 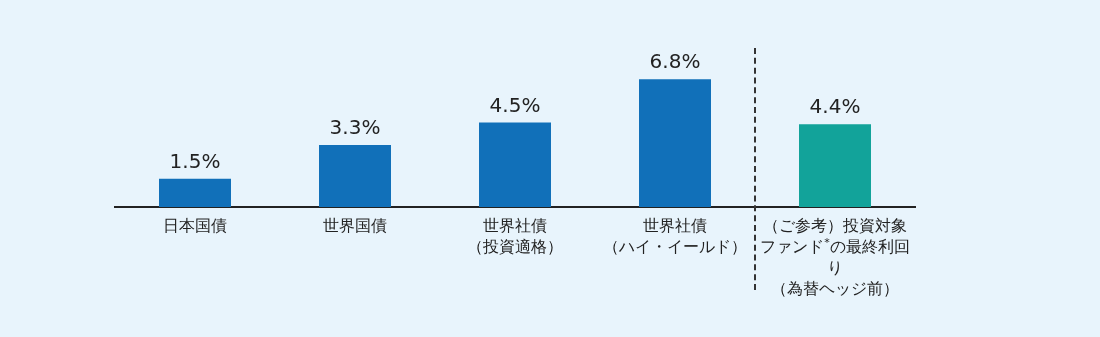 I want to click on x-tick-label: 世界国債, so click(x=355, y=225).